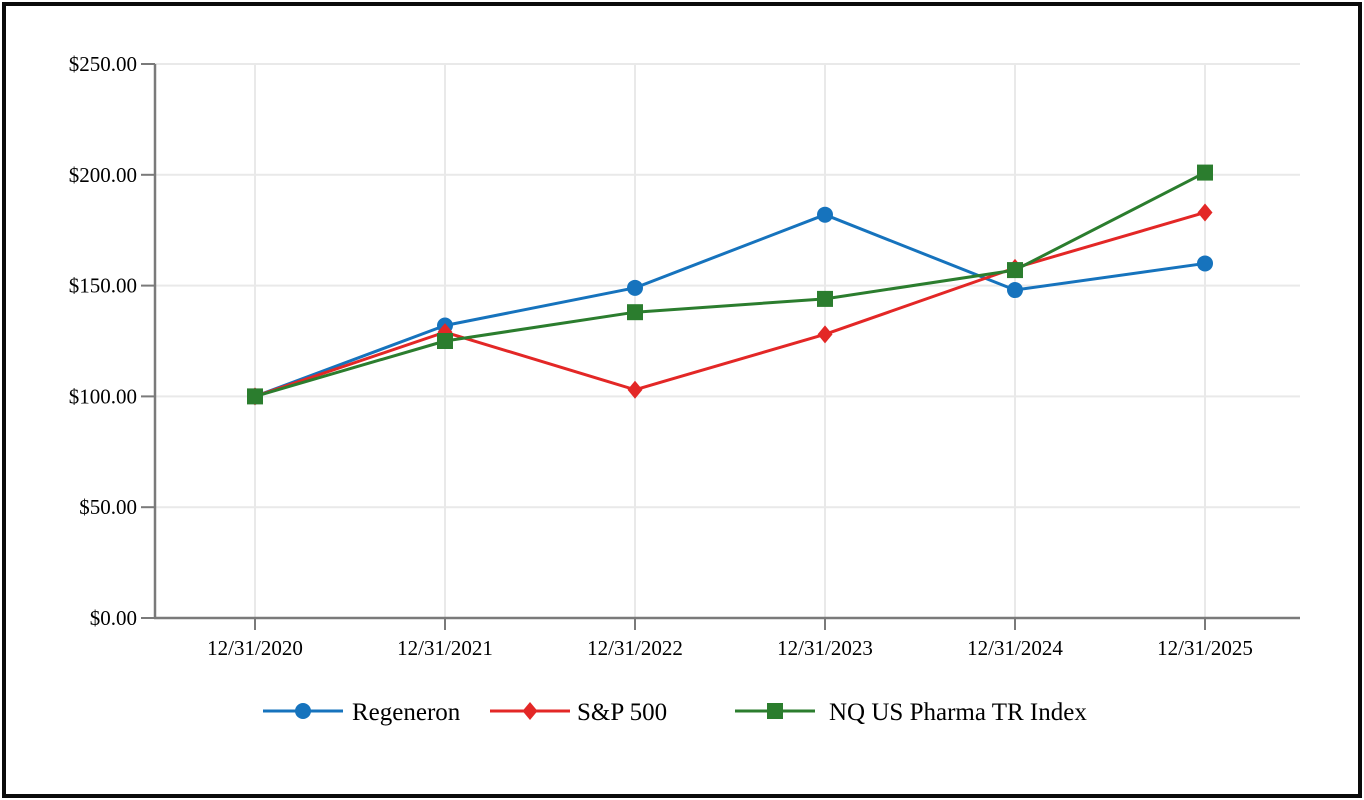  Describe the element at coordinates (1205, 648) in the screenshot. I see `x-axis-tick-label: 12/31/2025` at that location.